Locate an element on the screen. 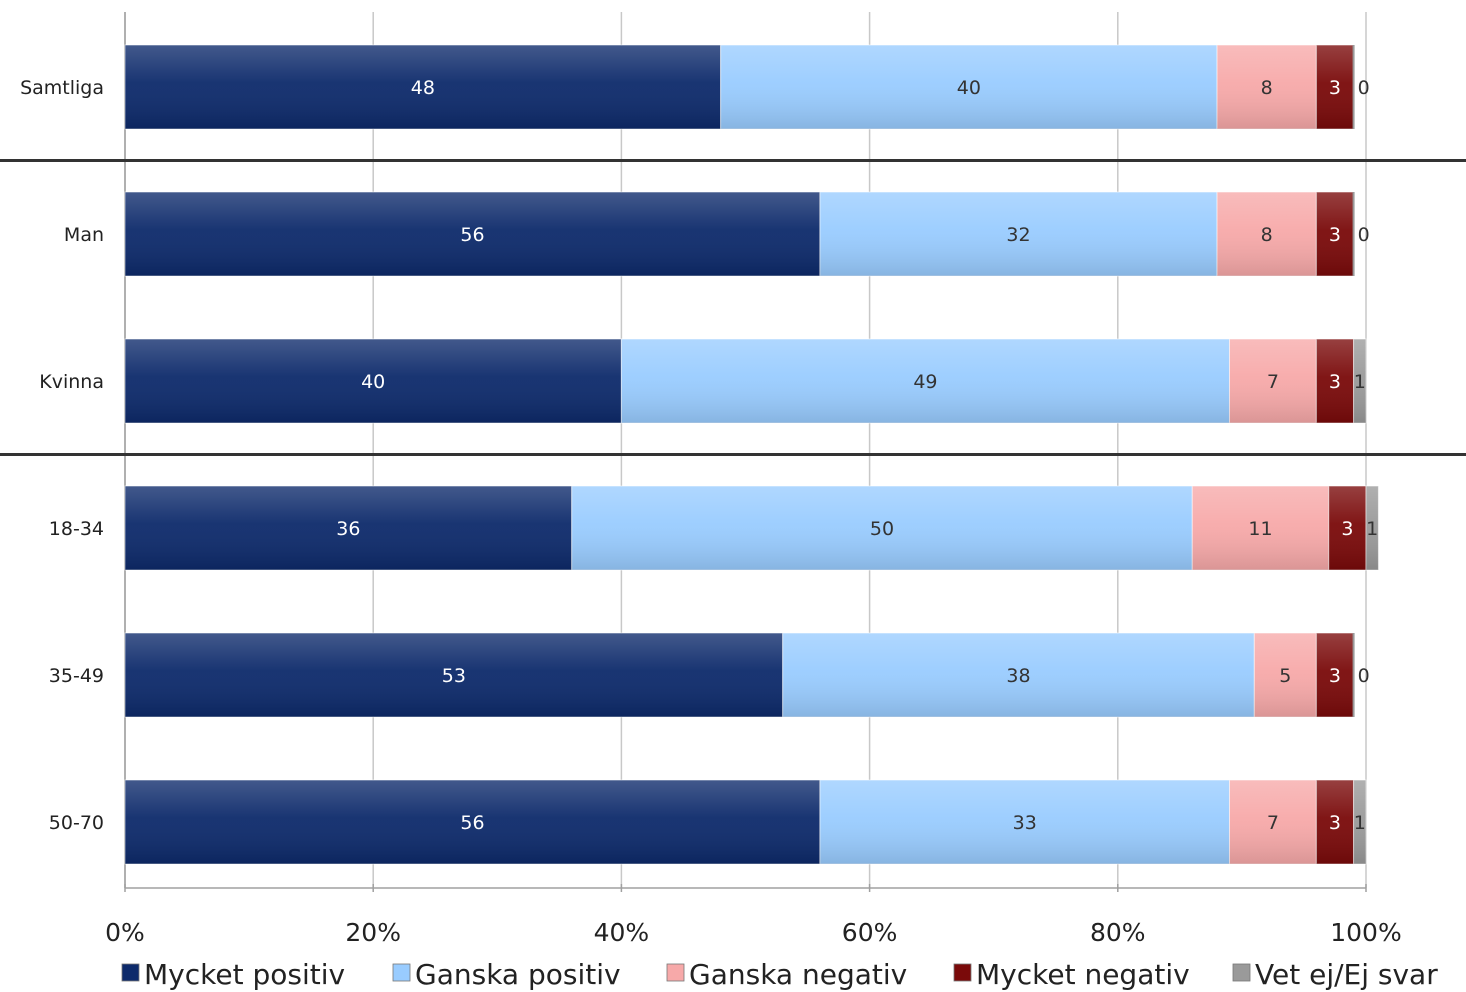 The image size is (1466, 992). value-label-35-49-vet-ej-ej-svar: 0 is located at coordinates (1364, 676).